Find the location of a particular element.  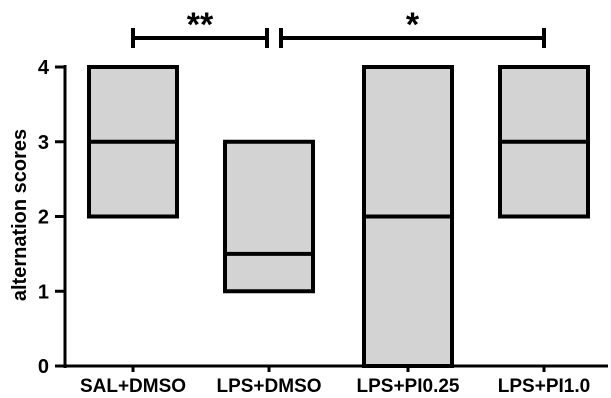

significance-label: * is located at coordinates (413, 25).